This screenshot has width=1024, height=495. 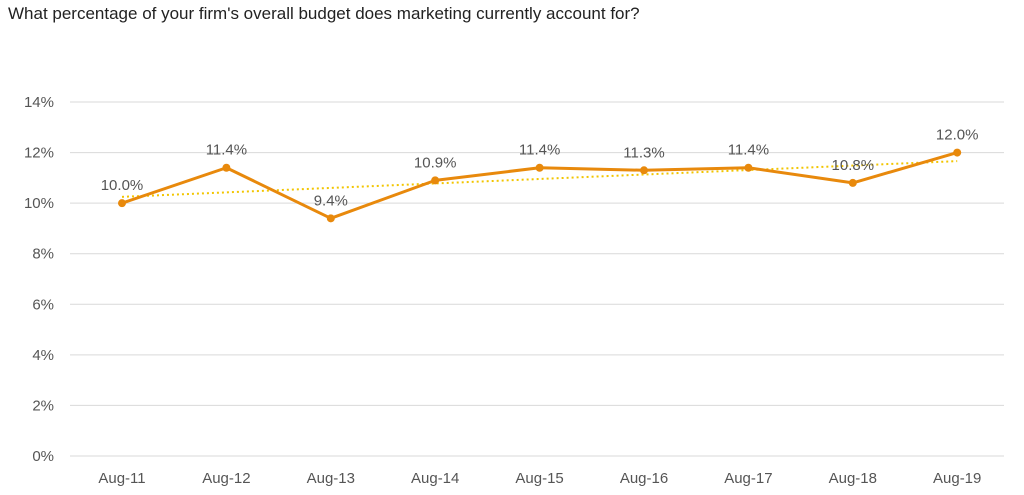 I want to click on x-tick-label: Aug-12, so click(x=226, y=478).